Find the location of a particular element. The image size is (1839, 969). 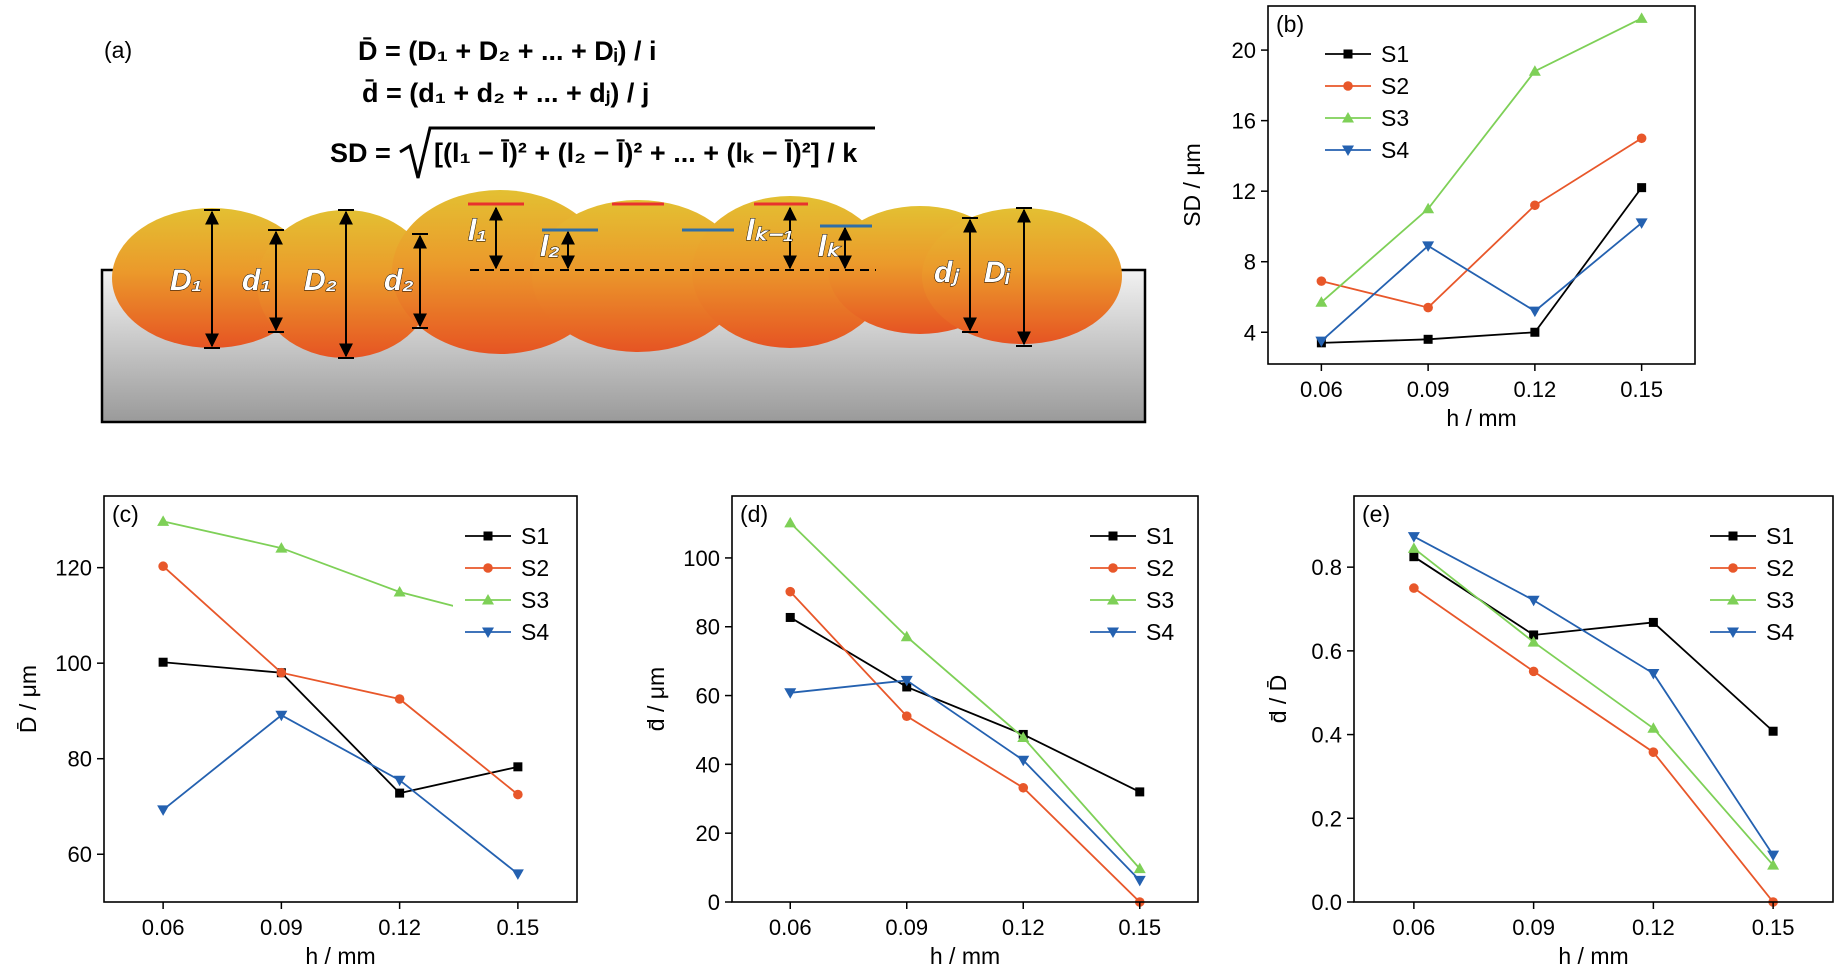

y-tick-label: 40 is located at coordinates (708, 764).